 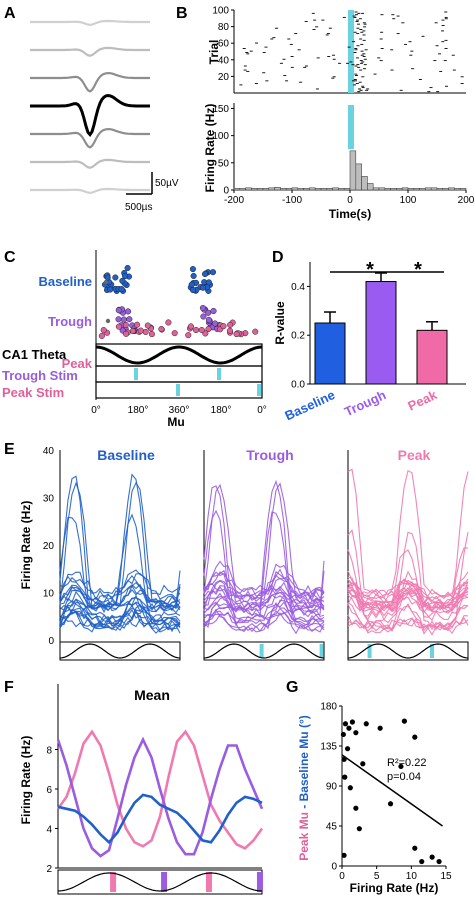 What do you see at coordinates (350, 214) in the screenshot?
I see `hist-x-label: Time(s)` at bounding box center [350, 214].